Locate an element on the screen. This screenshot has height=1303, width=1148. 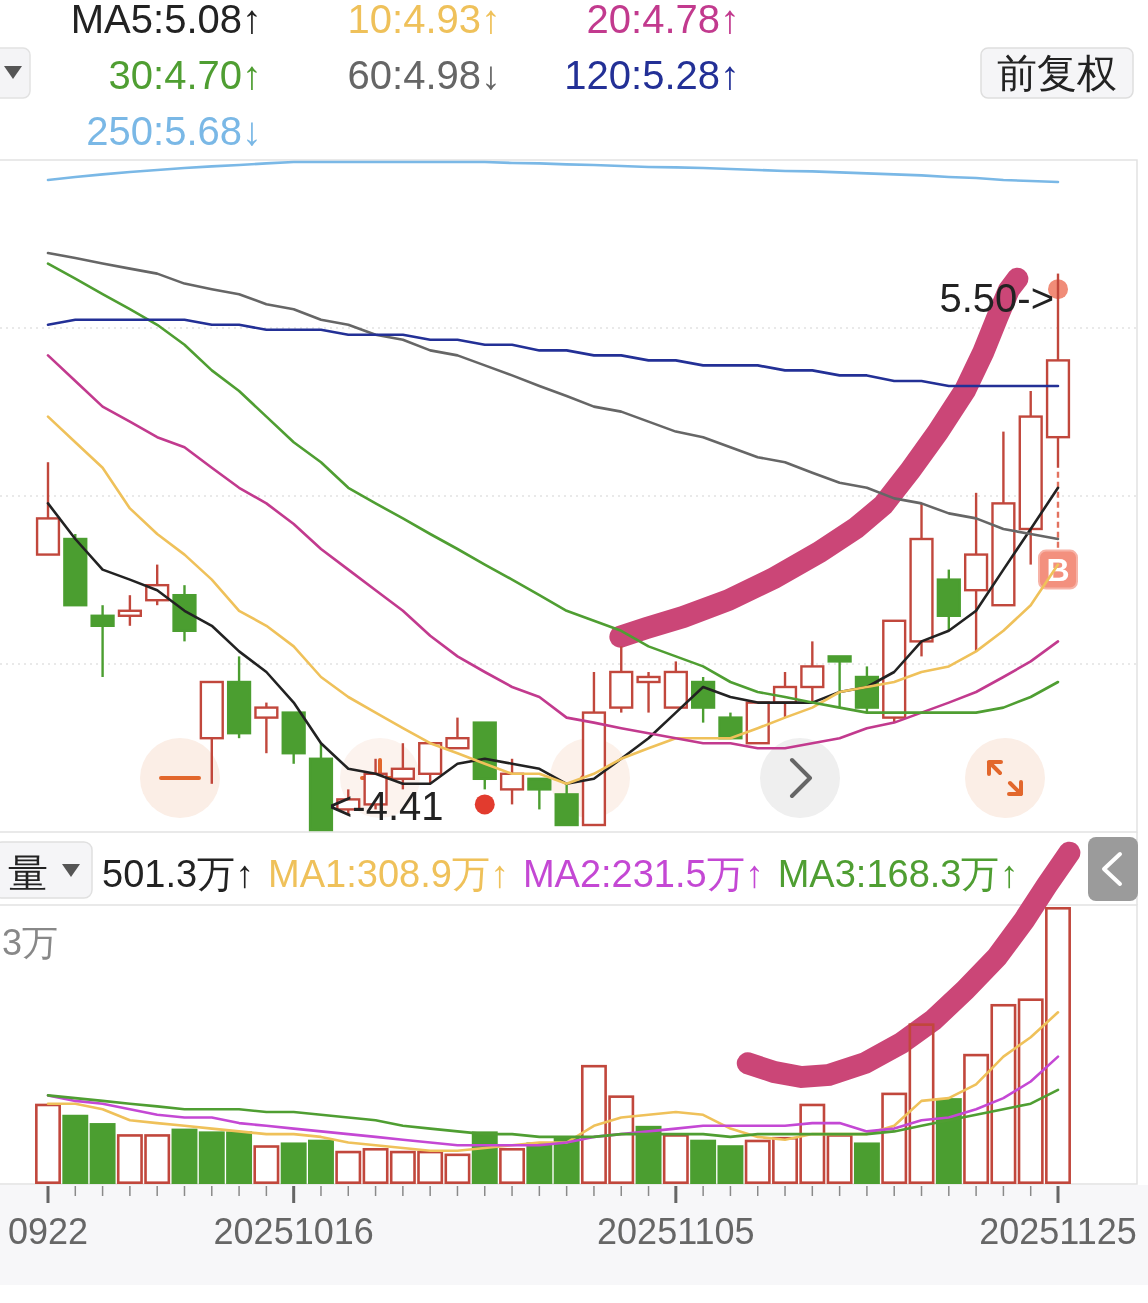
x-tick-label: 20251125 is located at coordinates (1058, 1231).